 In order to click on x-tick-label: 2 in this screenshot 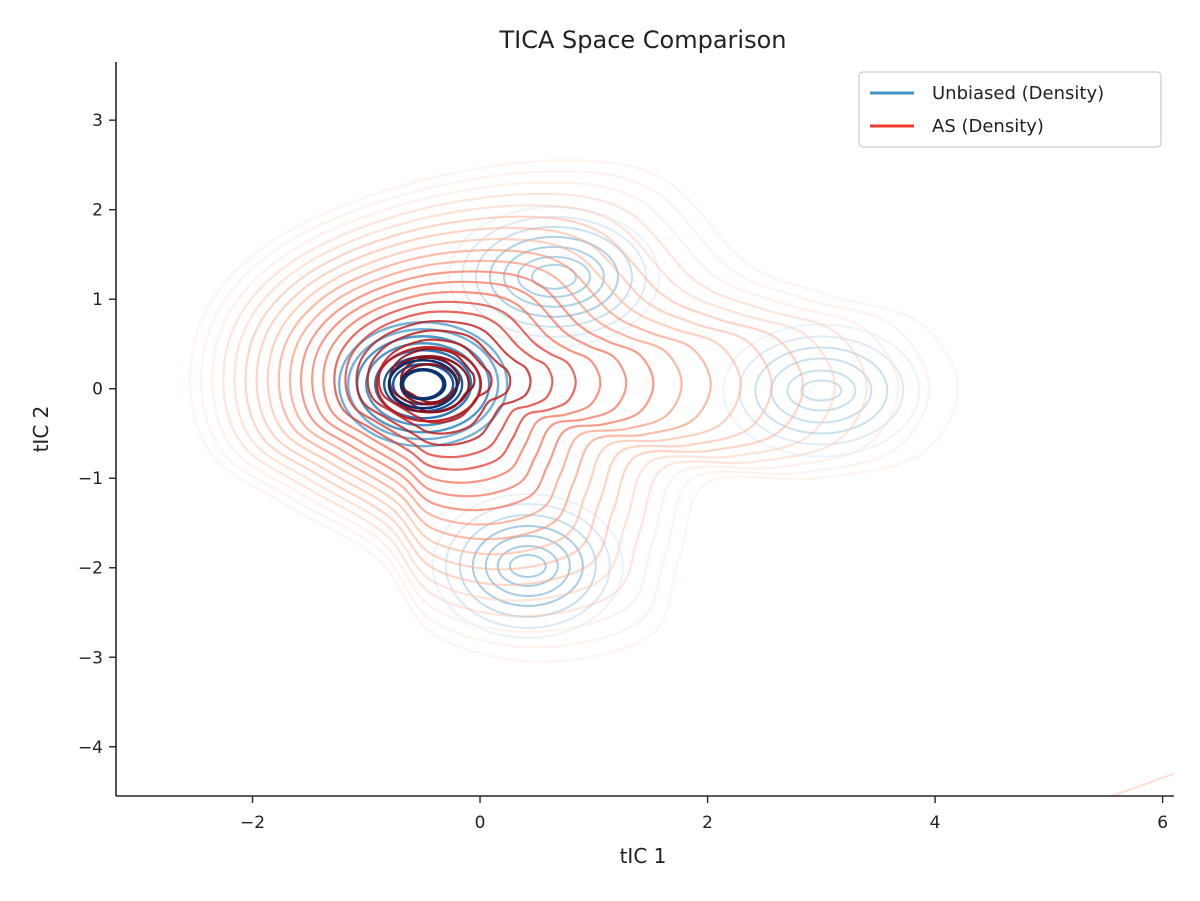, I will do `click(707, 823)`.